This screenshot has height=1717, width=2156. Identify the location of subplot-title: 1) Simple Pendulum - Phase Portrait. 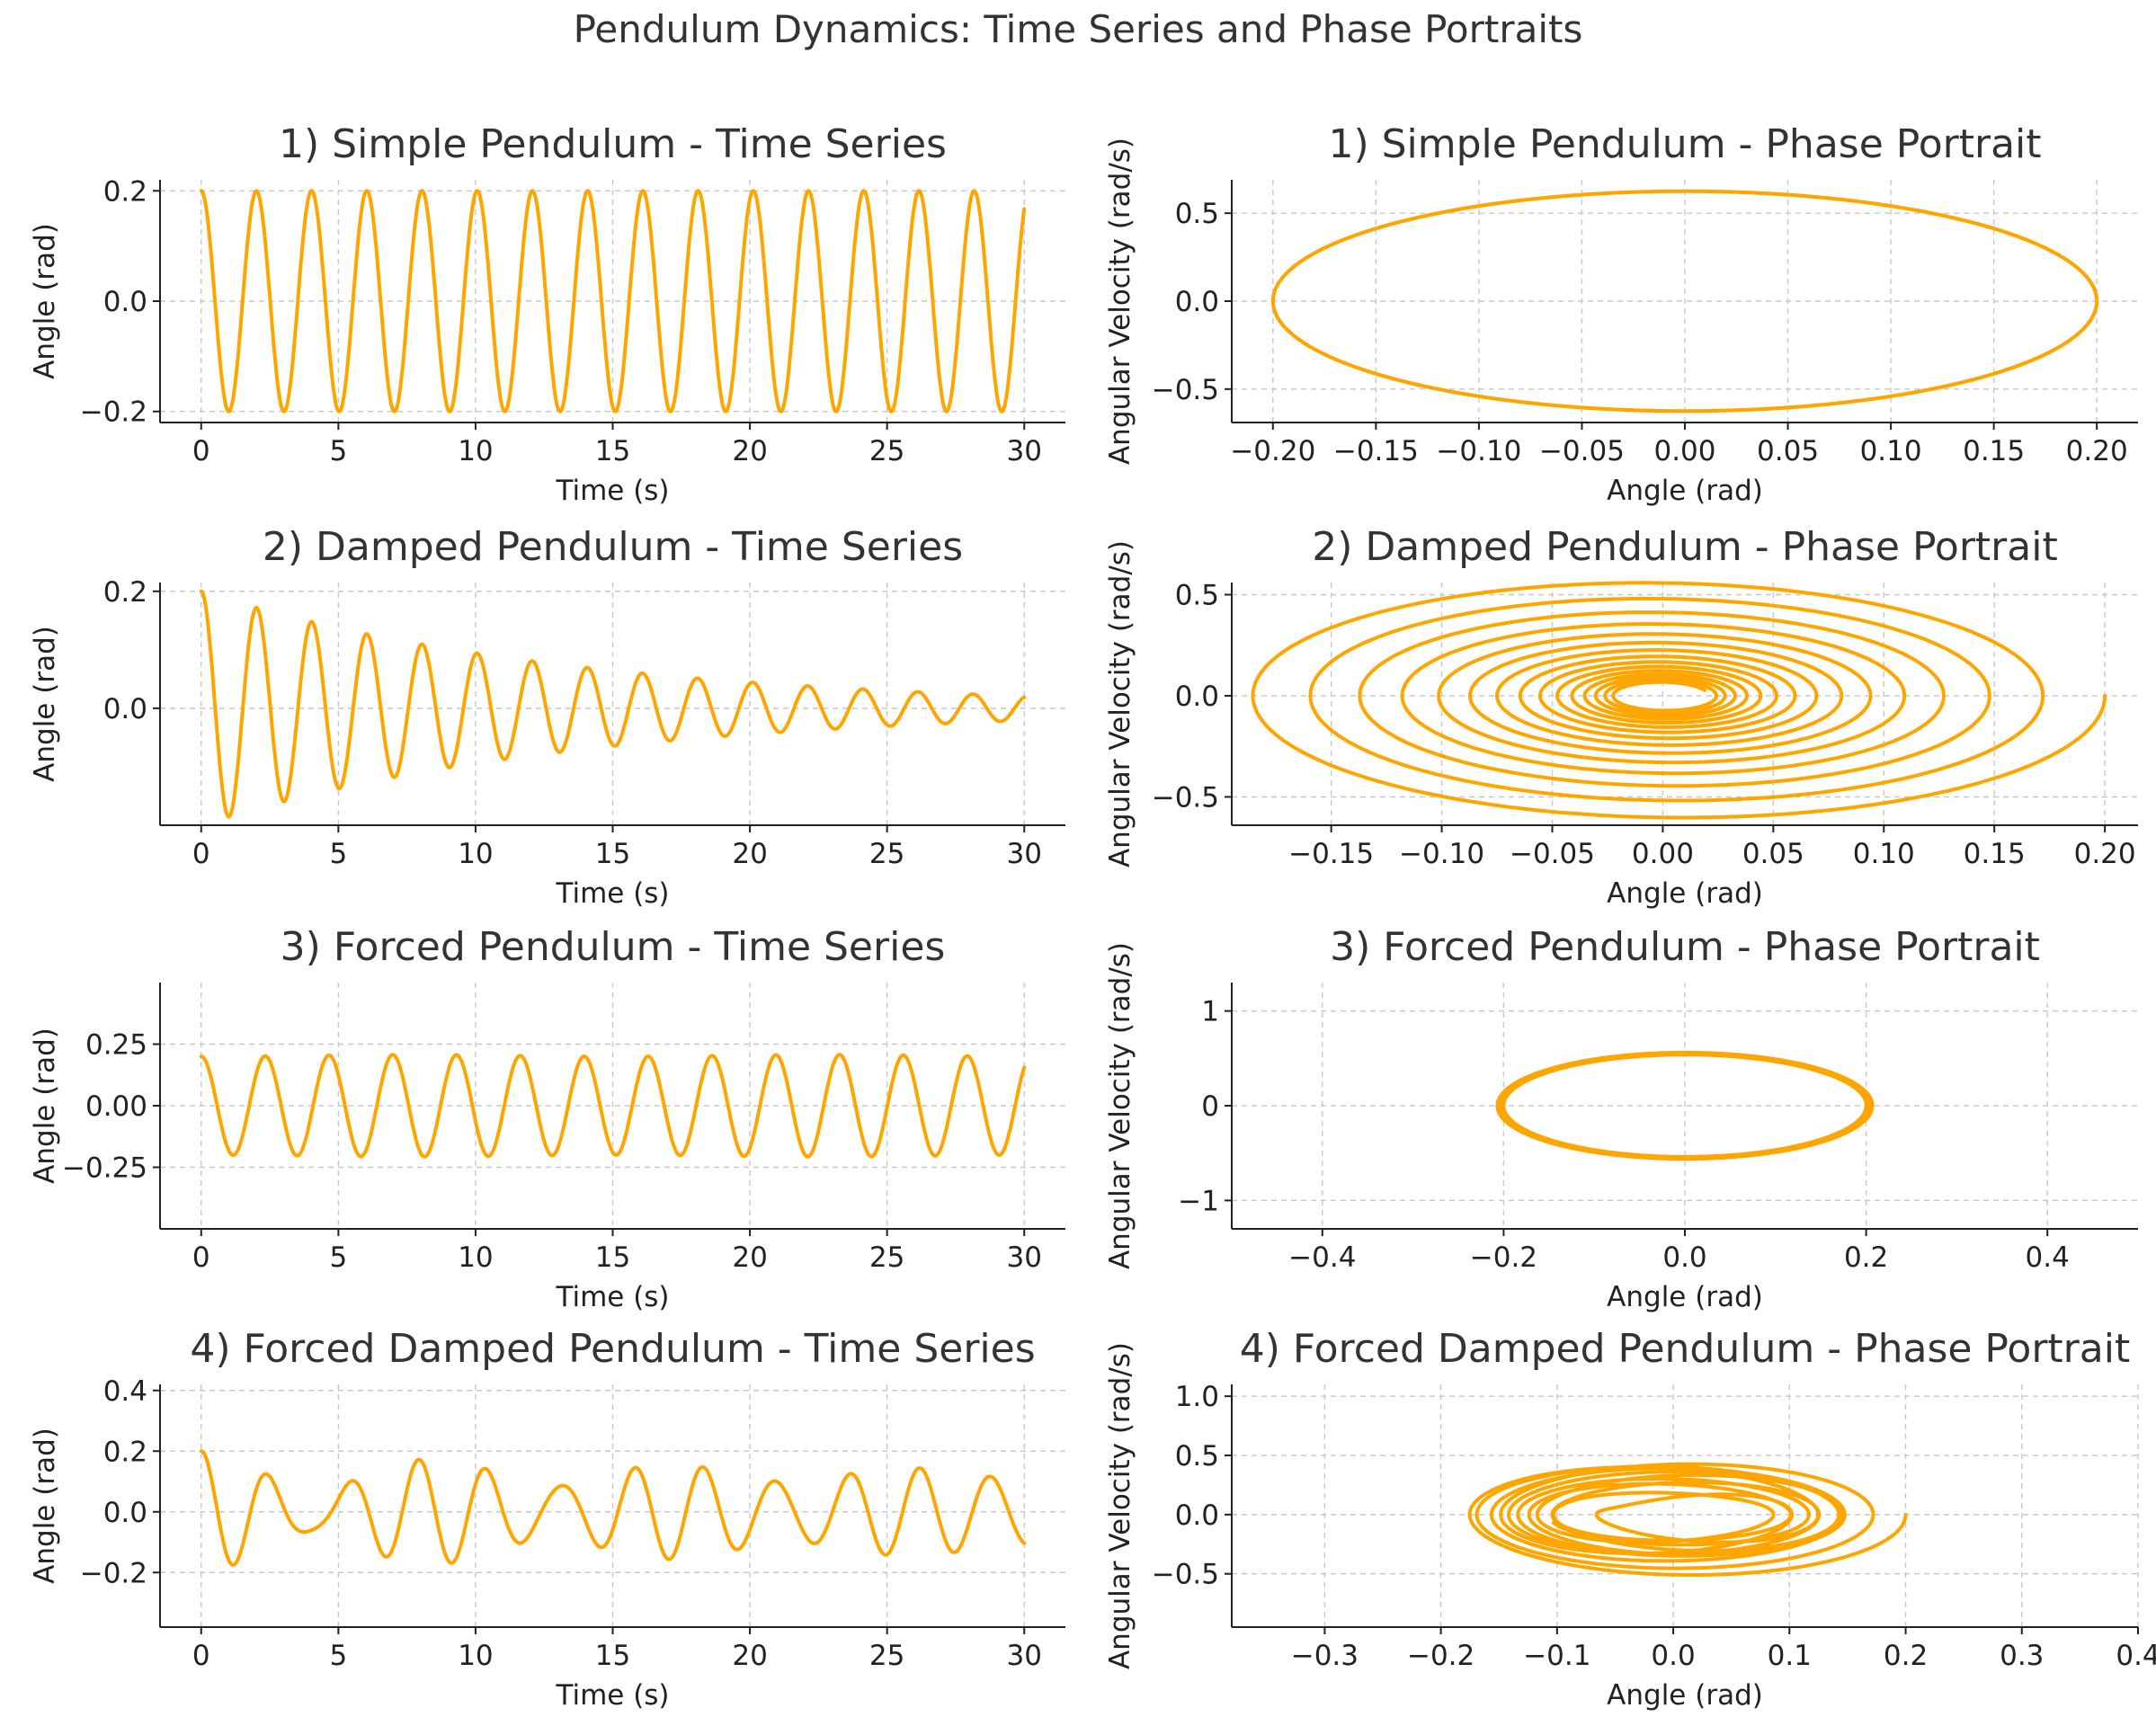
(1684, 144).